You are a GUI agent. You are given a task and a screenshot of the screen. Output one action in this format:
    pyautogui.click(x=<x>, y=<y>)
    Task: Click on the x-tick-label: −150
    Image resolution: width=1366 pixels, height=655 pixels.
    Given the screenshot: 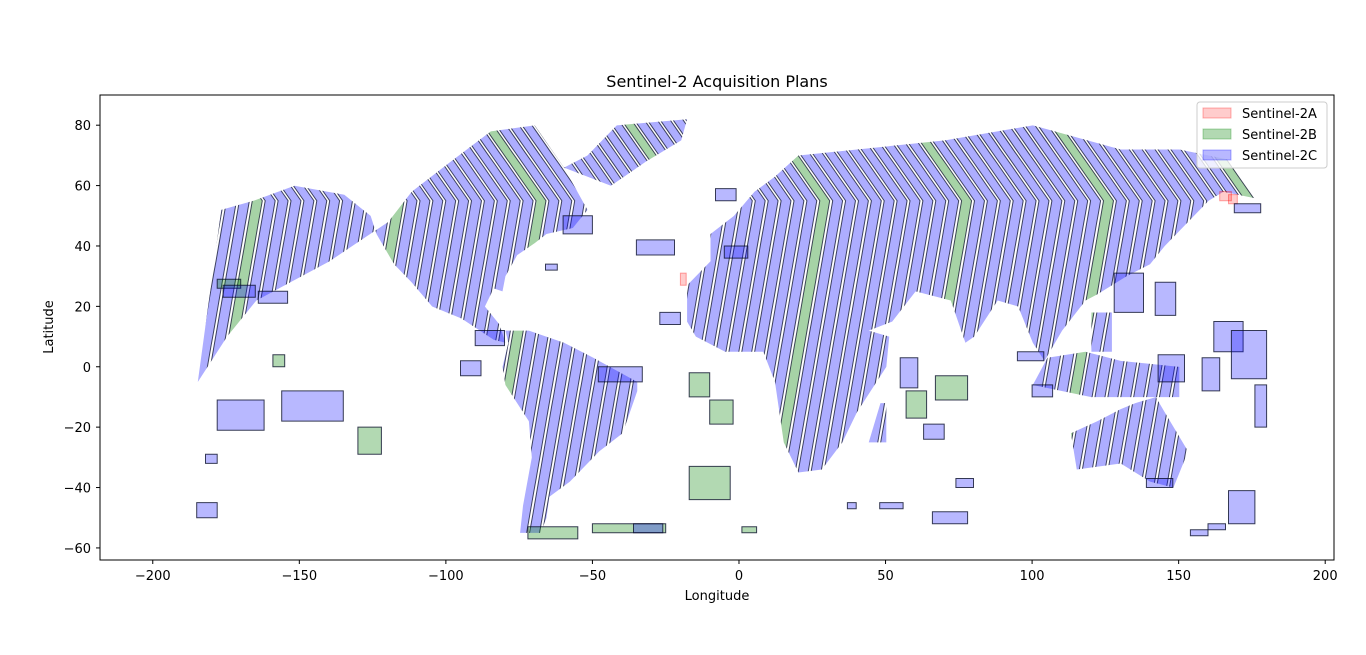 What is the action you would take?
    pyautogui.click(x=299, y=576)
    